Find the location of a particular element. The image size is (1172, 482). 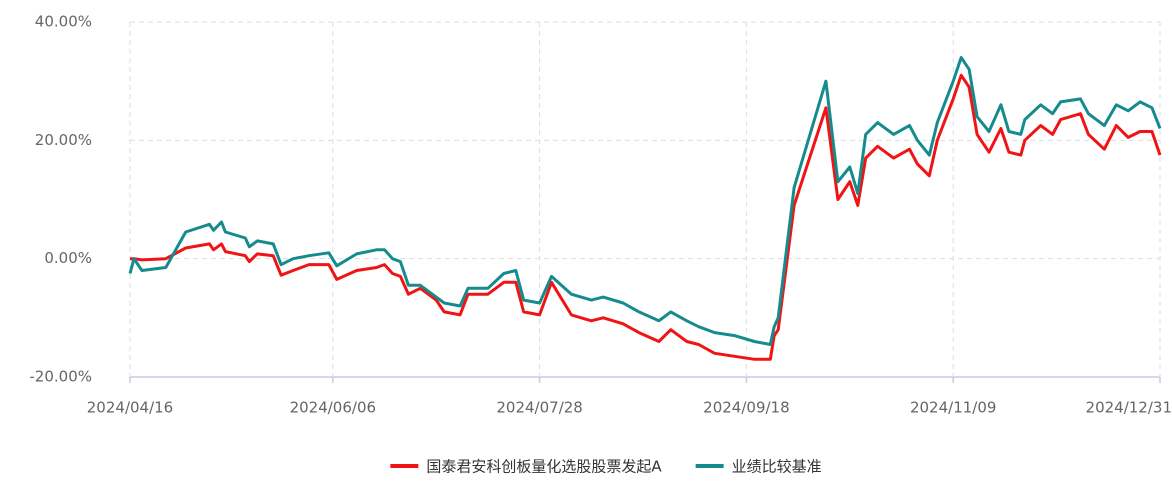

x-tick-label: 2024/11/09 is located at coordinates (953, 408).